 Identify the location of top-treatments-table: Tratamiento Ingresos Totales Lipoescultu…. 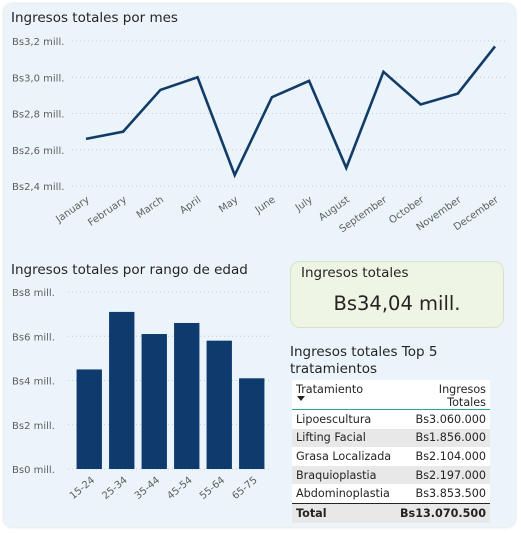
(391, 451).